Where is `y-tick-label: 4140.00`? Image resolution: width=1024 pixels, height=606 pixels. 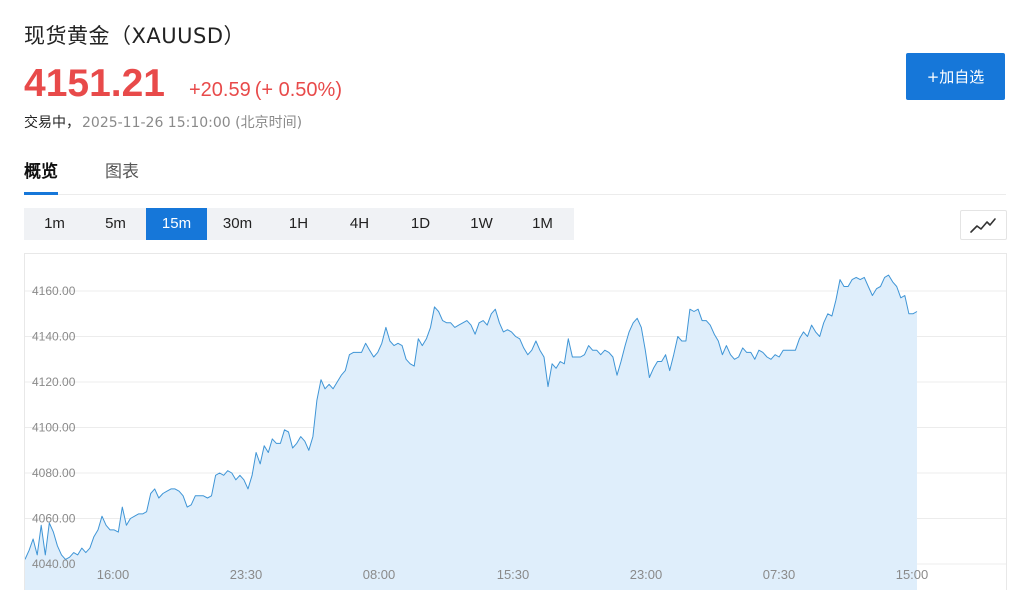
y-tick-label: 4140.00 is located at coordinates (54, 337).